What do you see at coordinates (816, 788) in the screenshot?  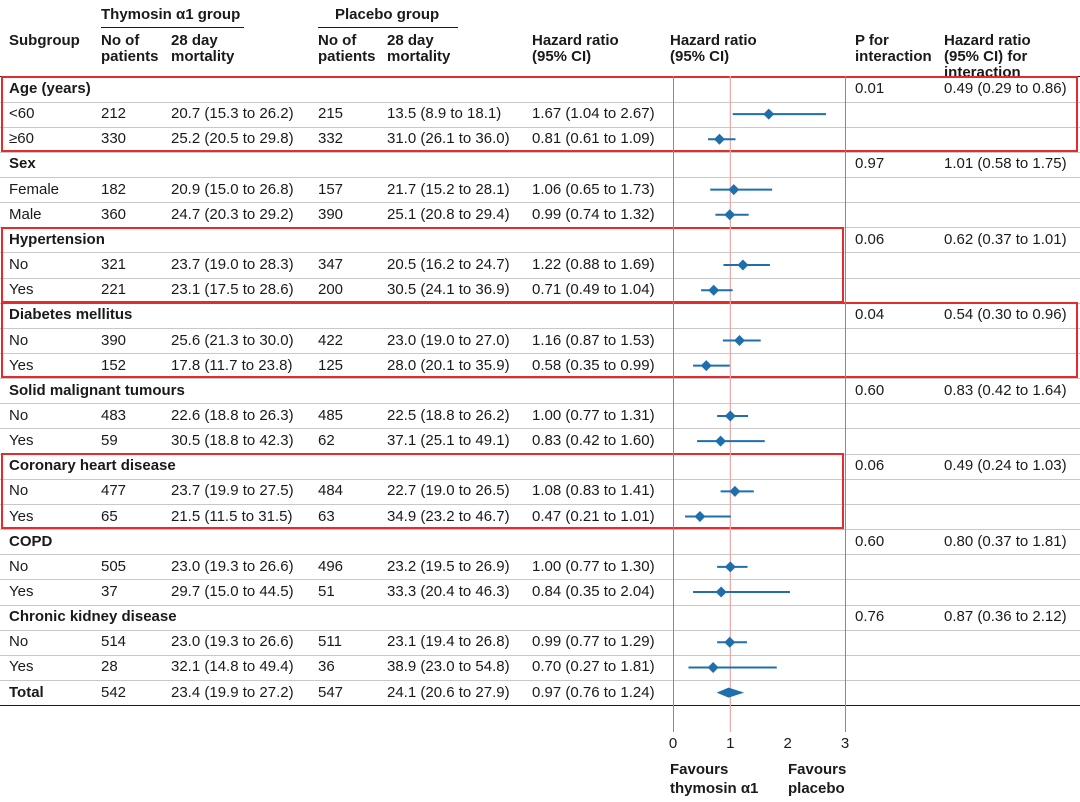 I see `favours-placebo-line2: placebo` at bounding box center [816, 788].